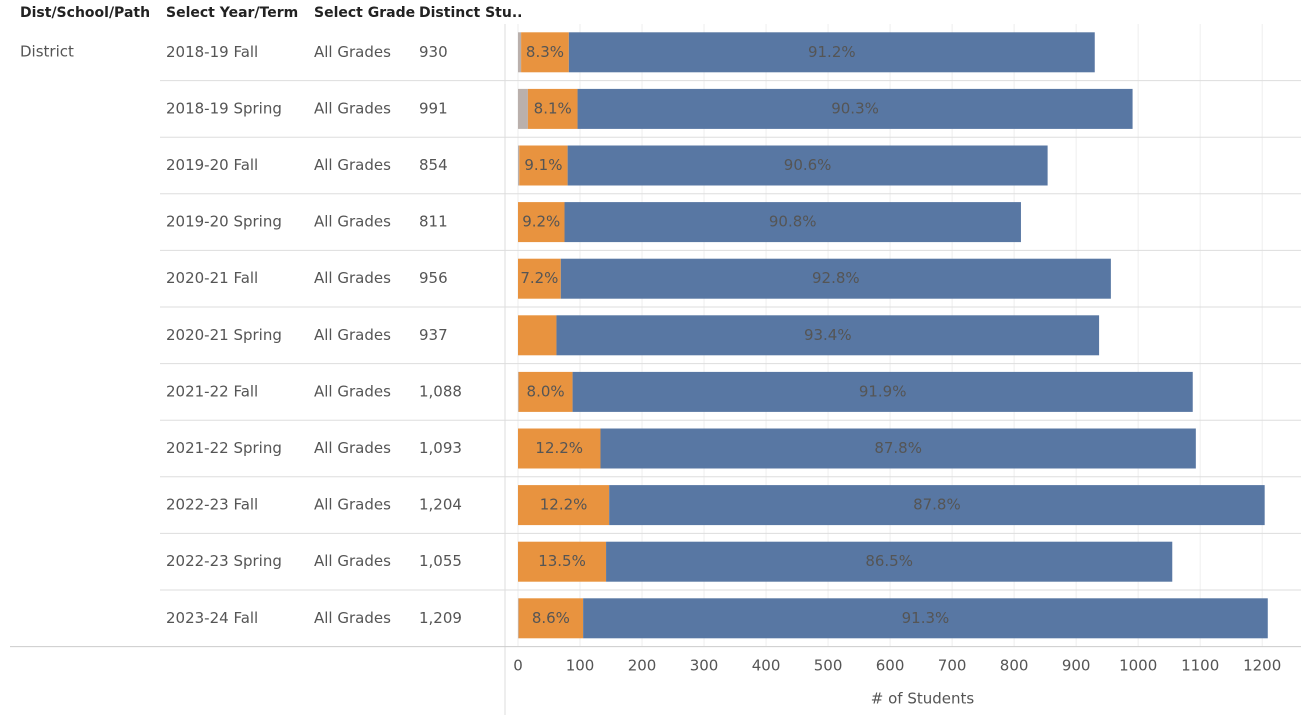 This screenshot has width=1301, height=715. I want to click on year-term: 2022-23 Spring, so click(224, 561).